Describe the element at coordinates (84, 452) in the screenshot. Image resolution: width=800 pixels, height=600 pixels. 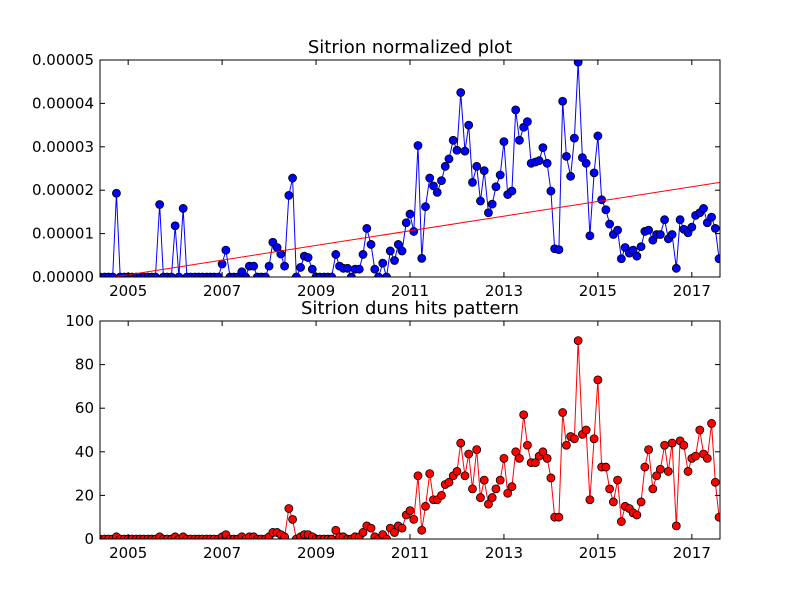
I see `y-tick-label: 40` at that location.